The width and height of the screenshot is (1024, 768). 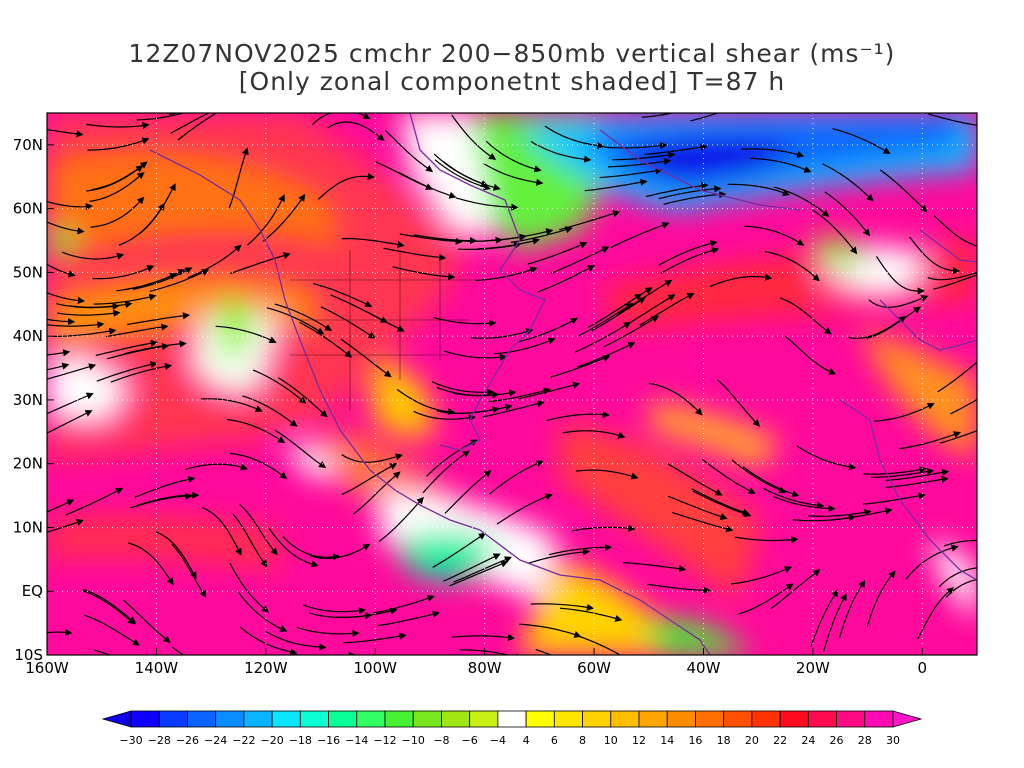 What do you see at coordinates (300, 740) in the screenshot?
I see `colorbar-label: −18` at bounding box center [300, 740].